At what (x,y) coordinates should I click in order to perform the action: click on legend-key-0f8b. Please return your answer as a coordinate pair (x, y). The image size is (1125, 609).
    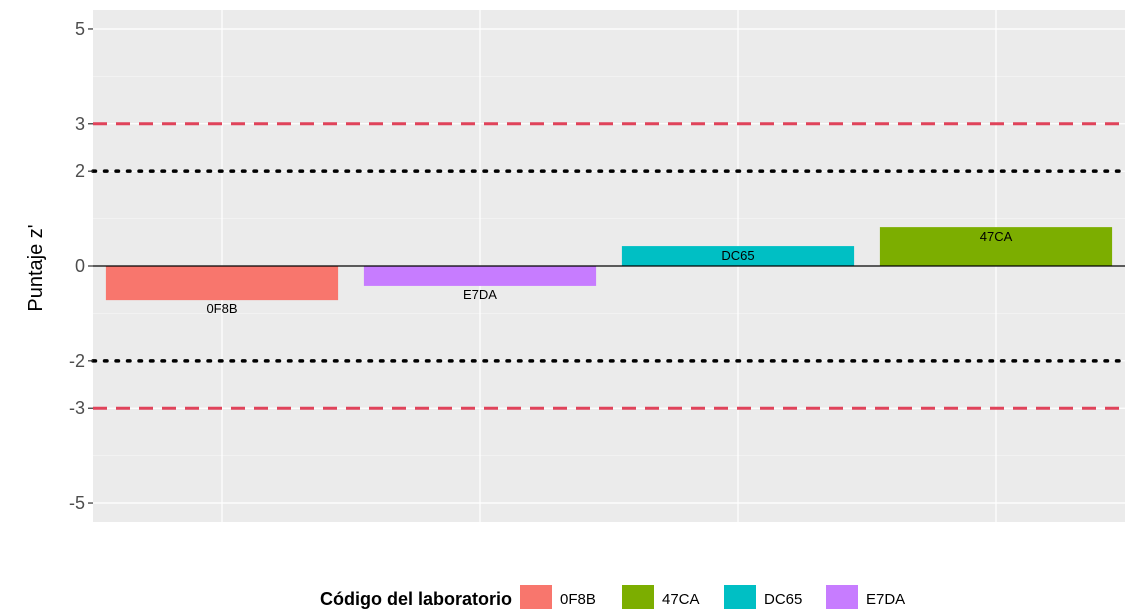
    Looking at the image, I should click on (536, 597).